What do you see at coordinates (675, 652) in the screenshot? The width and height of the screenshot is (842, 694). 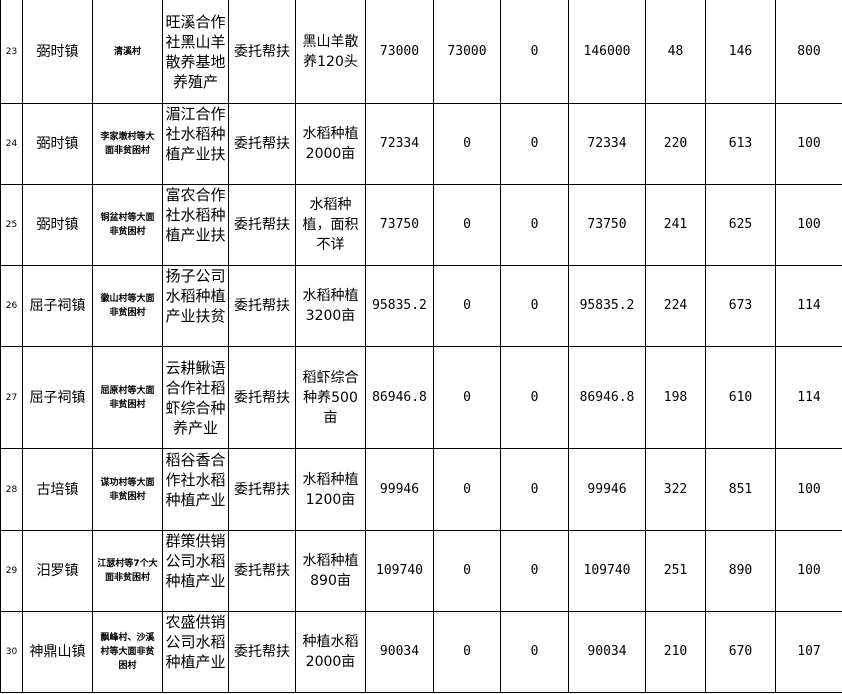 I see `households-cell: 210` at bounding box center [675, 652].